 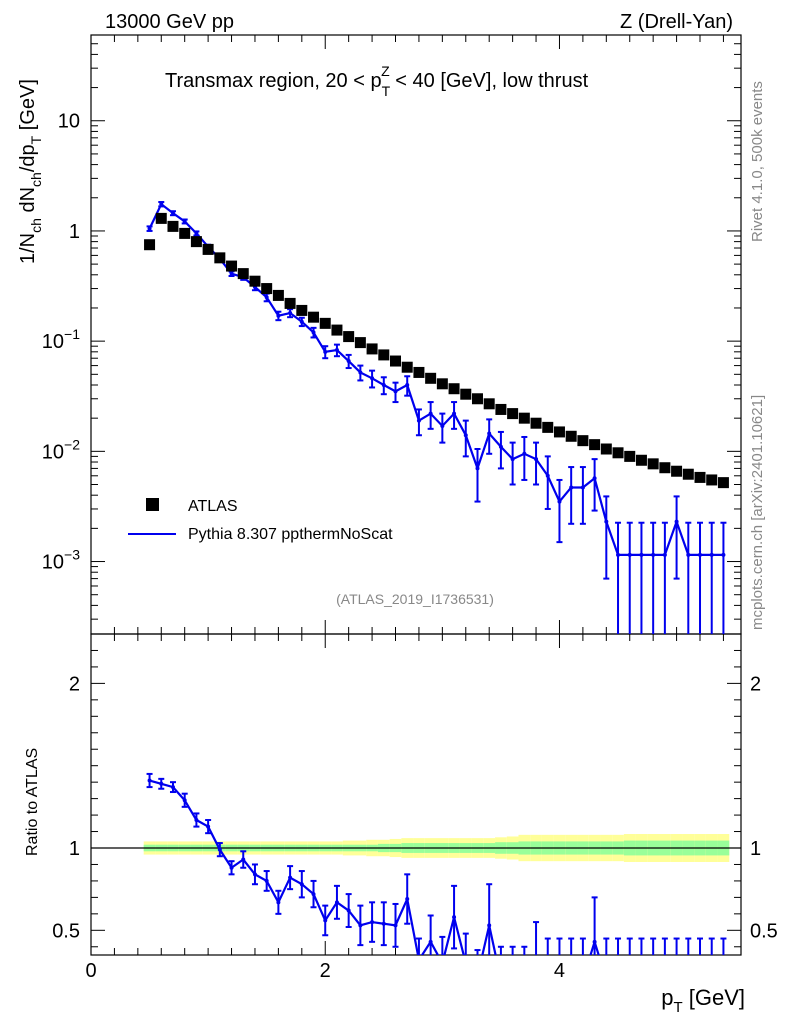 I want to click on legend-mc-label: Pythia 8.307 ppthermNoScat, so click(x=290, y=534).